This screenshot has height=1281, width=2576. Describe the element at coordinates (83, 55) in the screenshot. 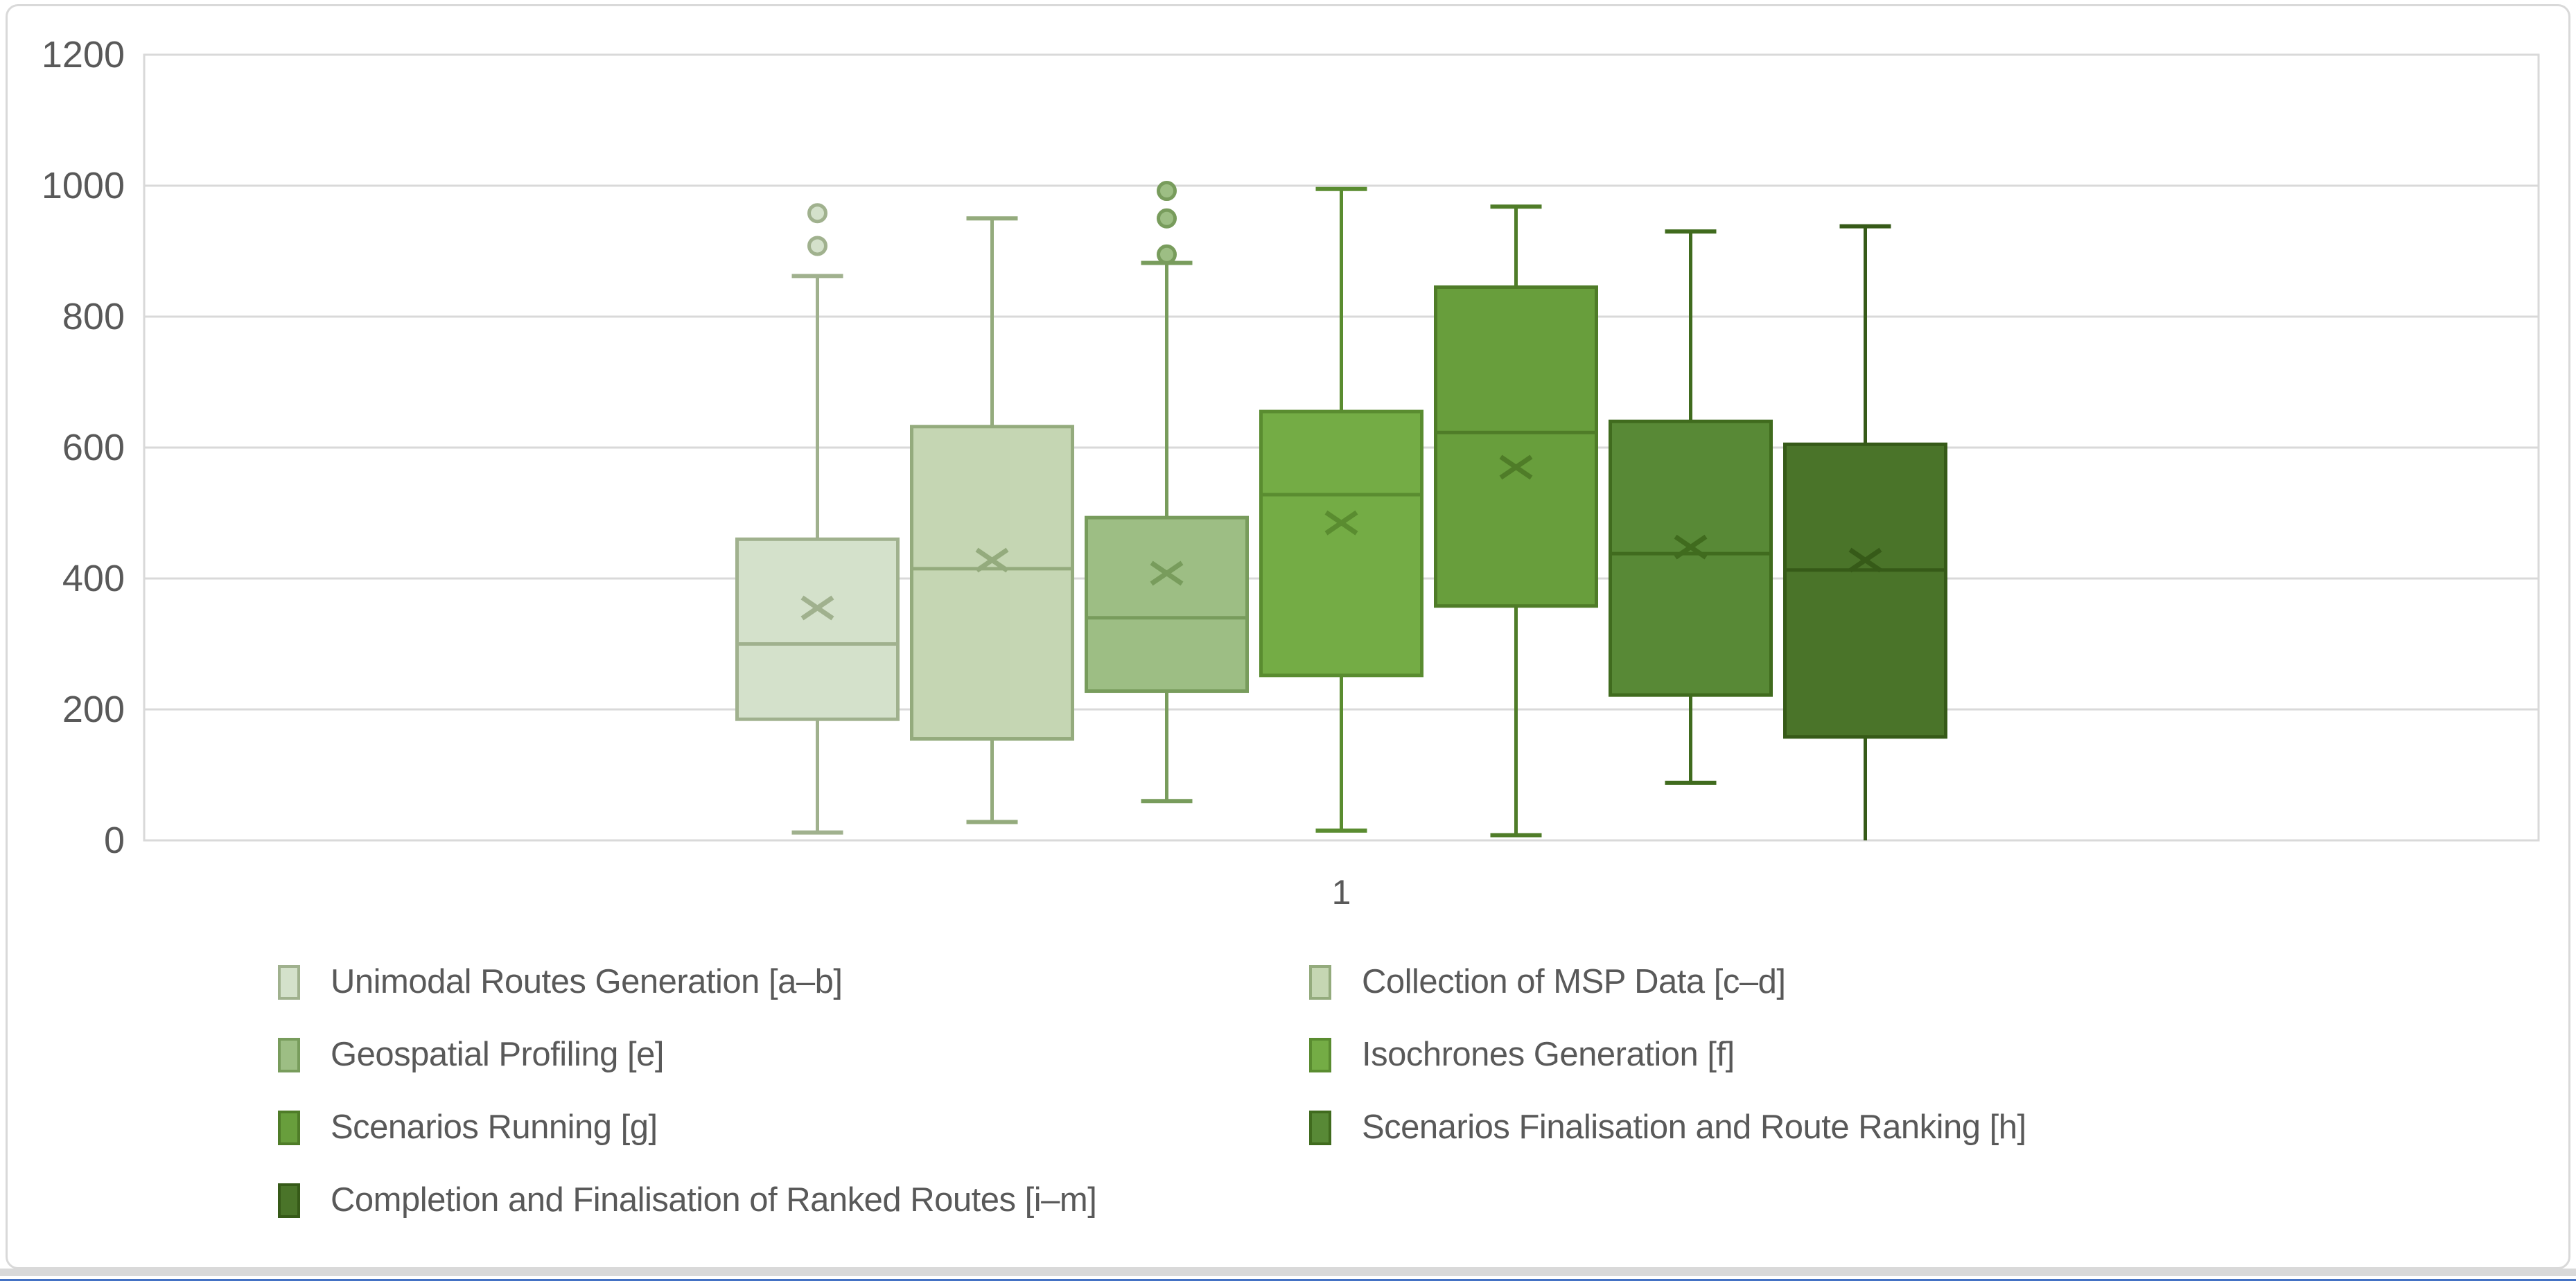

I see `y-axis-tick-label: 1200` at that location.